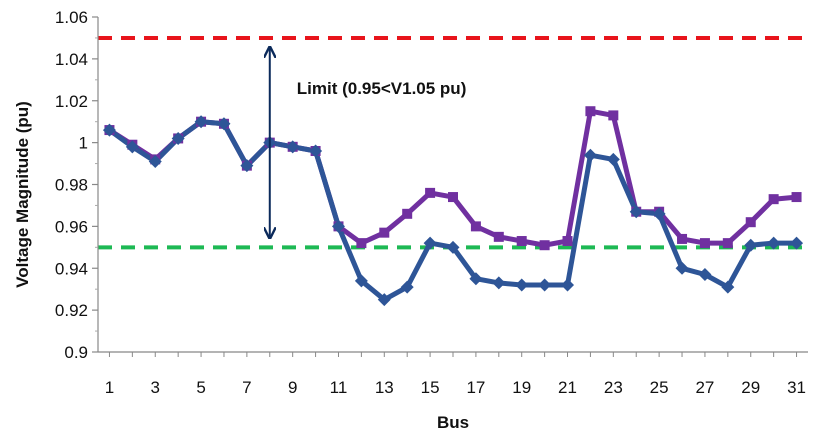 Image resolution: width=813 pixels, height=435 pixels. I want to click on y-tick-label: 1.02, so click(71, 101).